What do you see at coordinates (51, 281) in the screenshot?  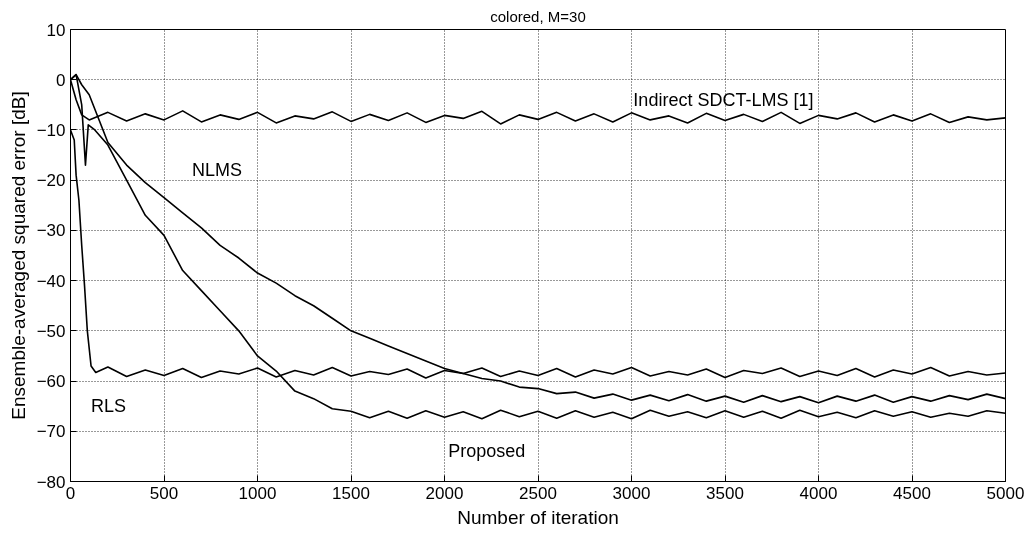 I see `y-tick-label: −40` at bounding box center [51, 281].